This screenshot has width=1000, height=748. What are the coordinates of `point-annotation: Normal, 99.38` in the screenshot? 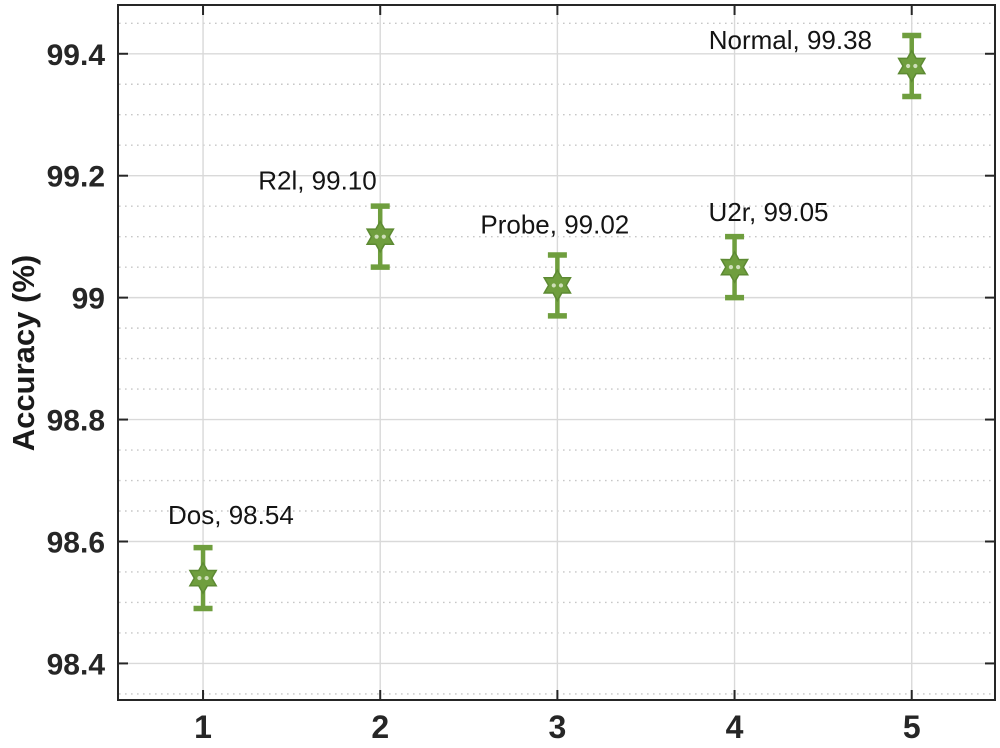 It's located at (790, 40).